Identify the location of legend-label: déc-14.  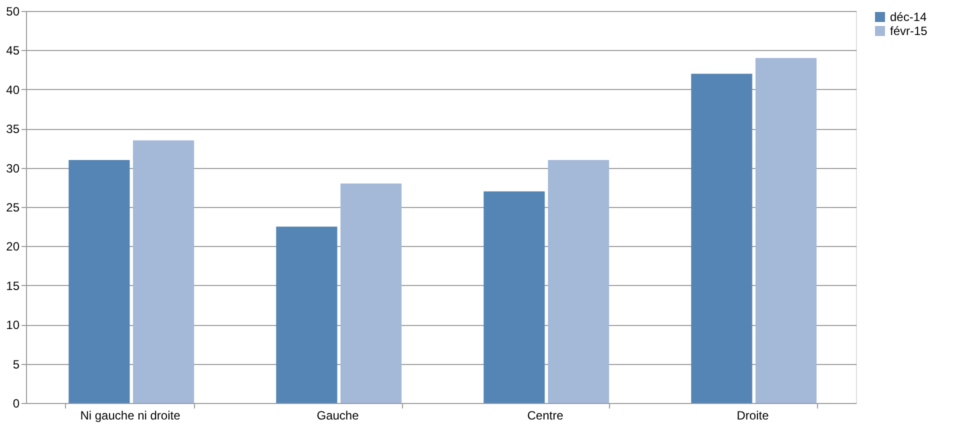
(909, 17).